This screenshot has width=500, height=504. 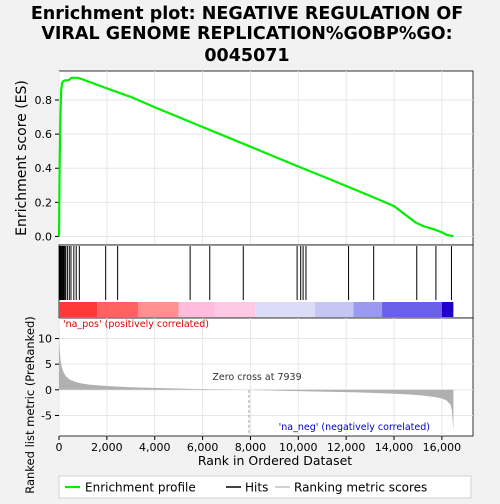 What do you see at coordinates (136, 324) in the screenshot?
I see `pos-correlated-label: 'na_pos' (positively correlated)` at bounding box center [136, 324].